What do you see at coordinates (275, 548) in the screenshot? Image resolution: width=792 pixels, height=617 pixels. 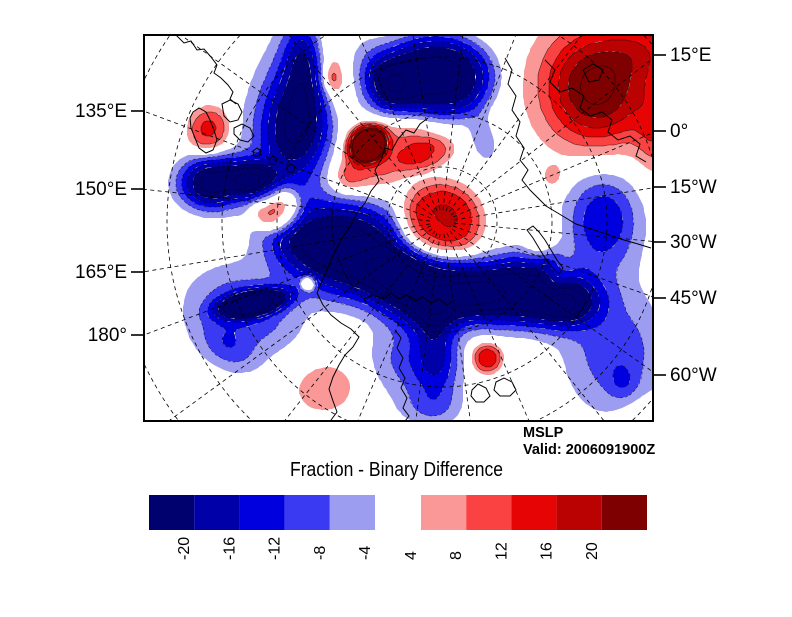 I see `svg-text: -12` at bounding box center [275, 548].